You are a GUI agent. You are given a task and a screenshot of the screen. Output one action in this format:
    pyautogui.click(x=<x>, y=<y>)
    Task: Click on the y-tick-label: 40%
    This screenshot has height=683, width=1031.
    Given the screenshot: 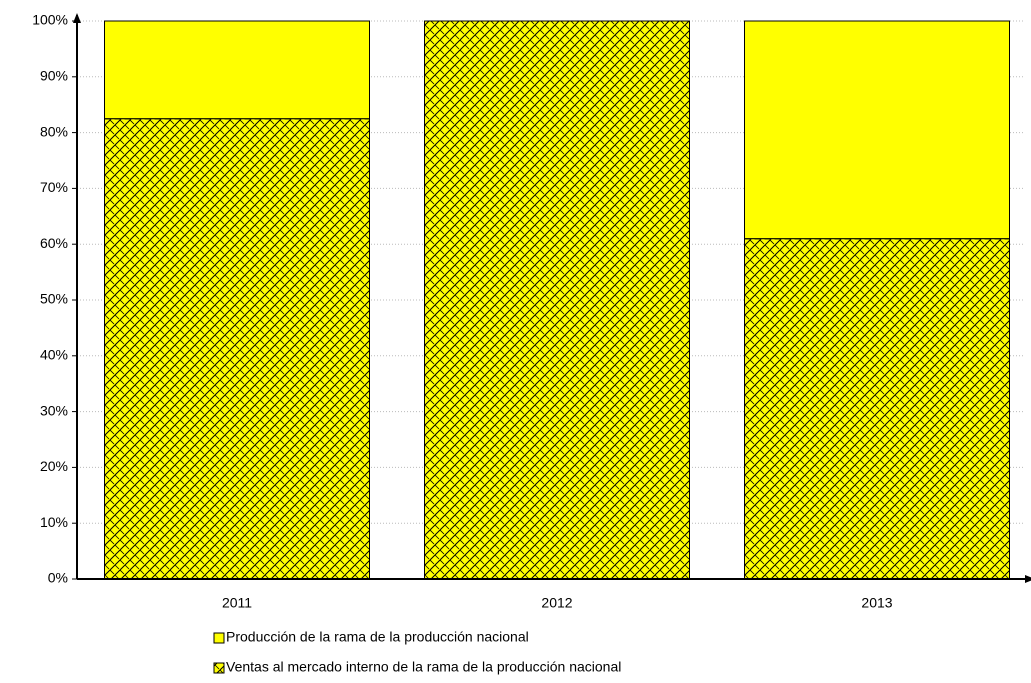 What is the action you would take?
    pyautogui.click(x=54, y=355)
    